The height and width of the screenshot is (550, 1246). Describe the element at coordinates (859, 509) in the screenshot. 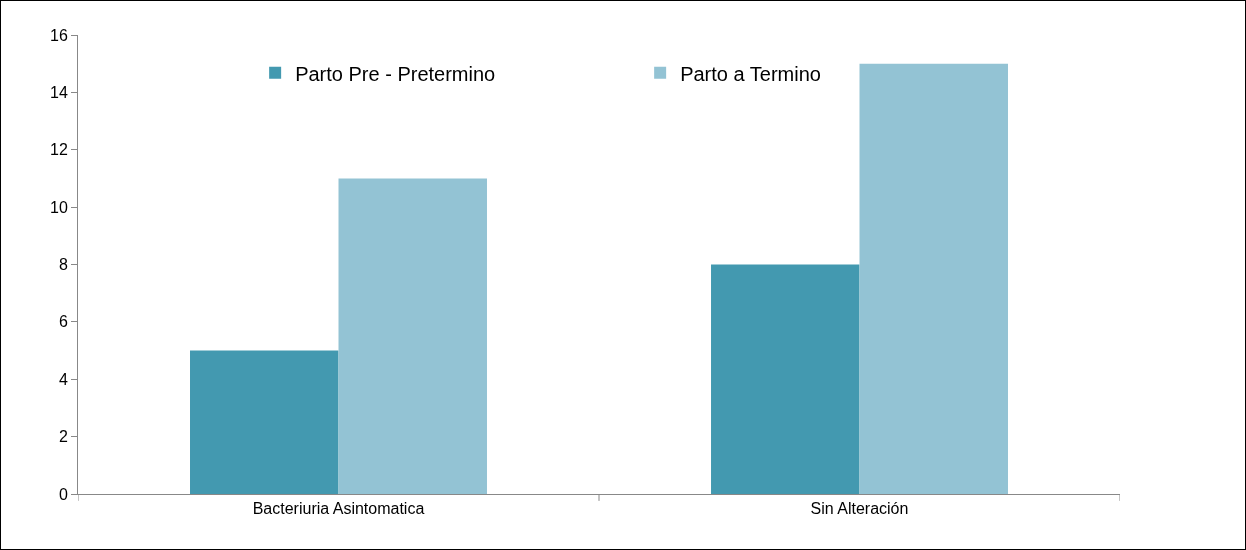

I see `x-tick-label: Sin Alteración` at that location.